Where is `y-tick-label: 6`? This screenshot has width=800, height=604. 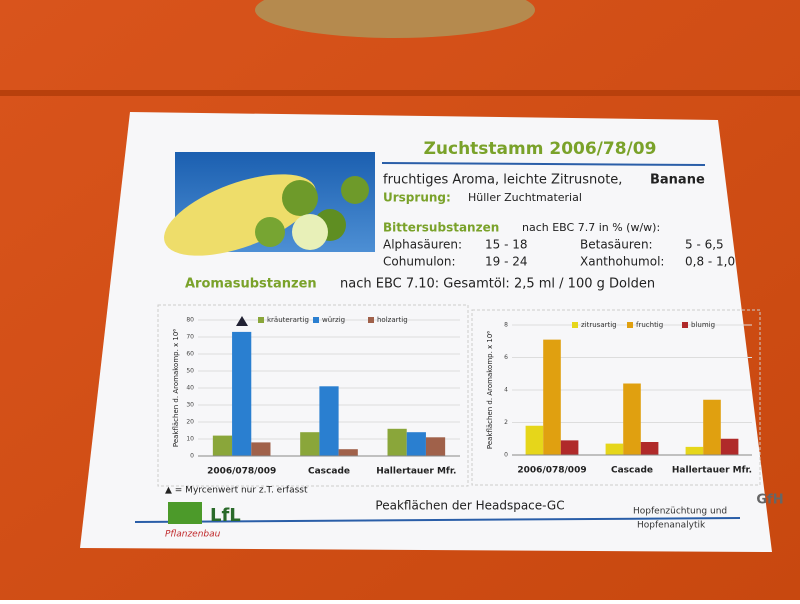 y-tick-label: 6 is located at coordinates (506, 357).